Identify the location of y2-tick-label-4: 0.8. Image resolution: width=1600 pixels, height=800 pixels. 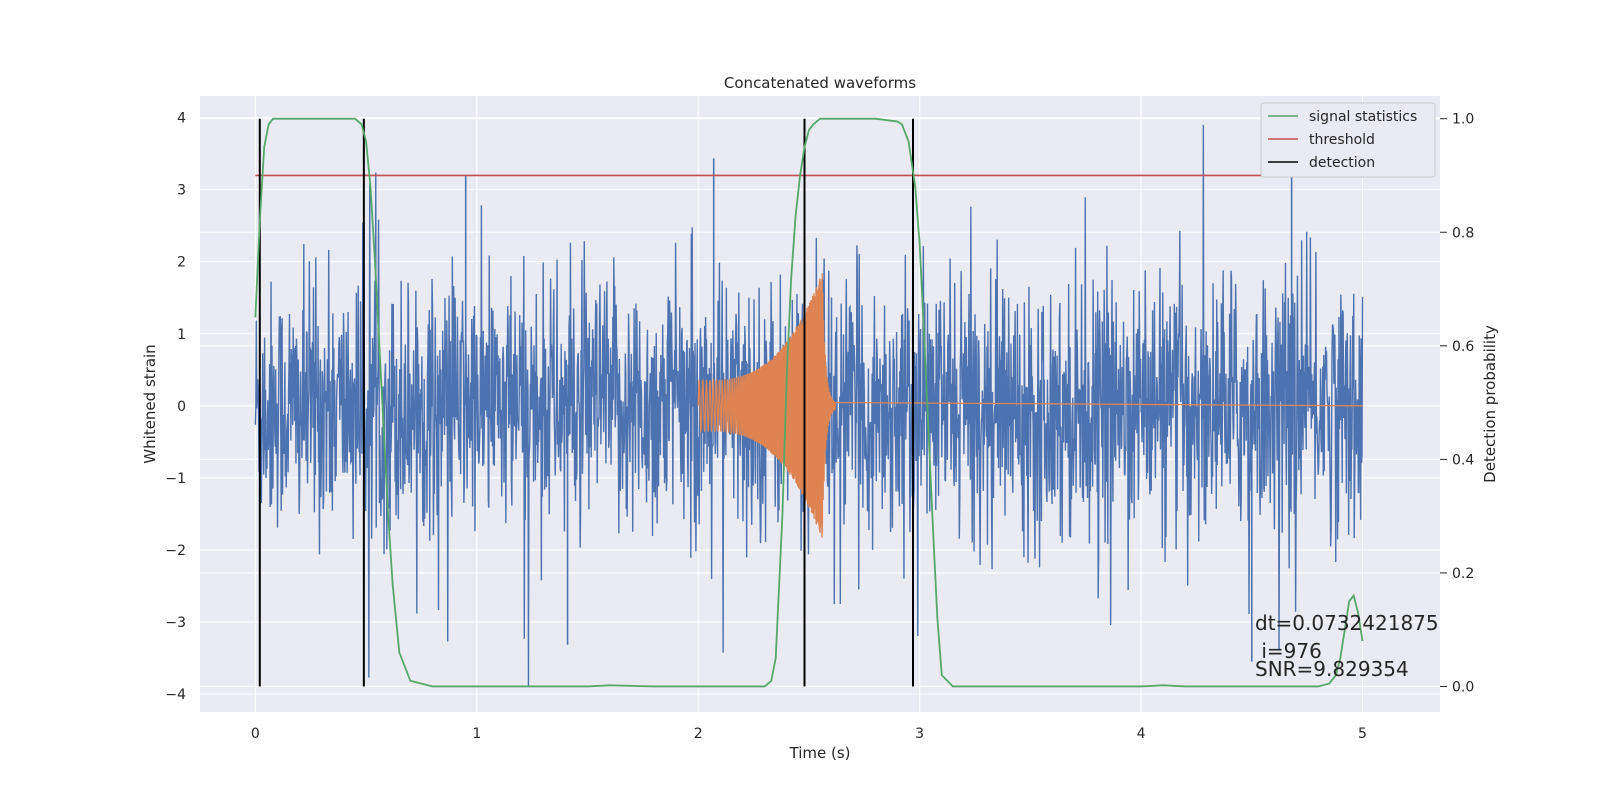
(1463, 233).